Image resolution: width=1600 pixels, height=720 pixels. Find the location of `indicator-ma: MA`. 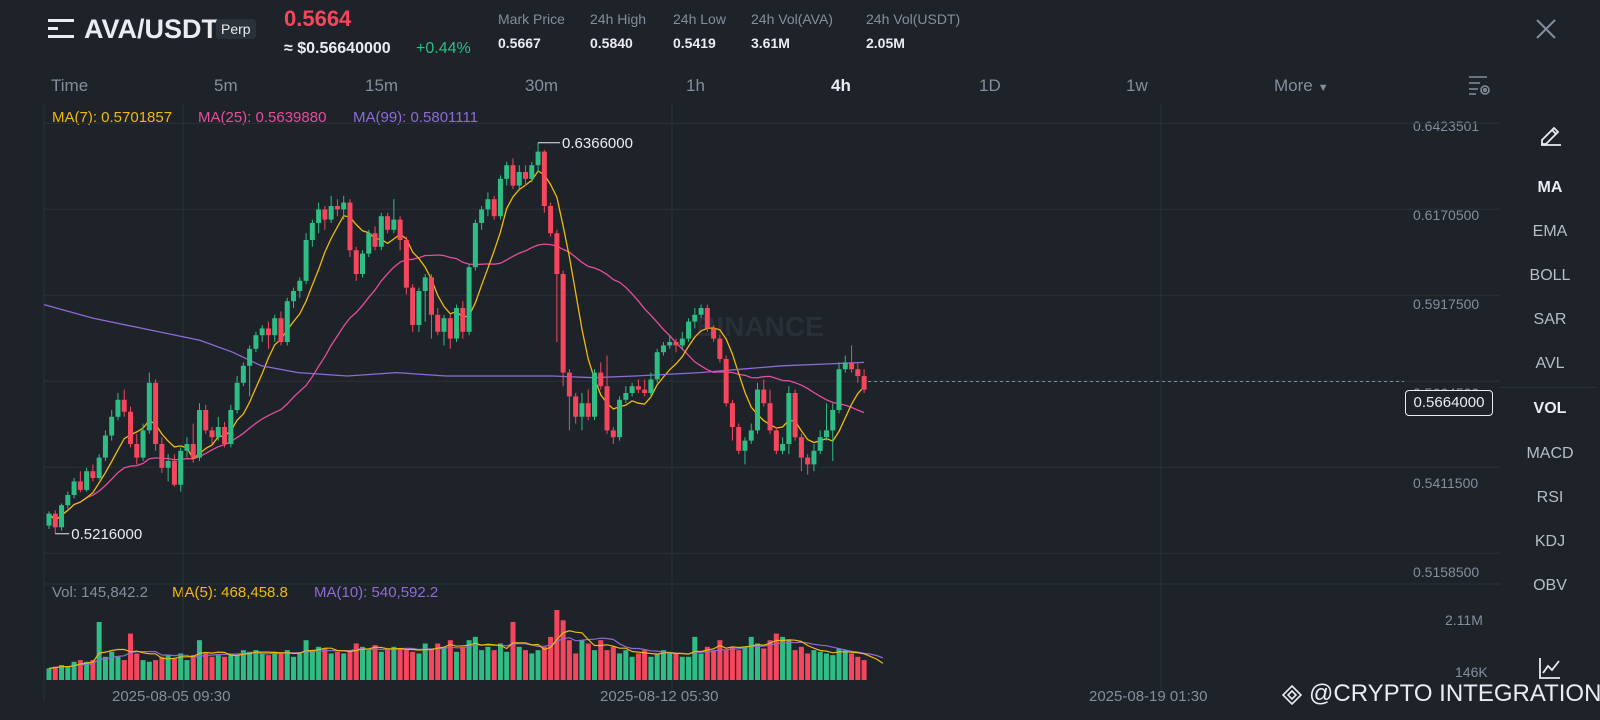

indicator-ma: MA is located at coordinates (1550, 187).